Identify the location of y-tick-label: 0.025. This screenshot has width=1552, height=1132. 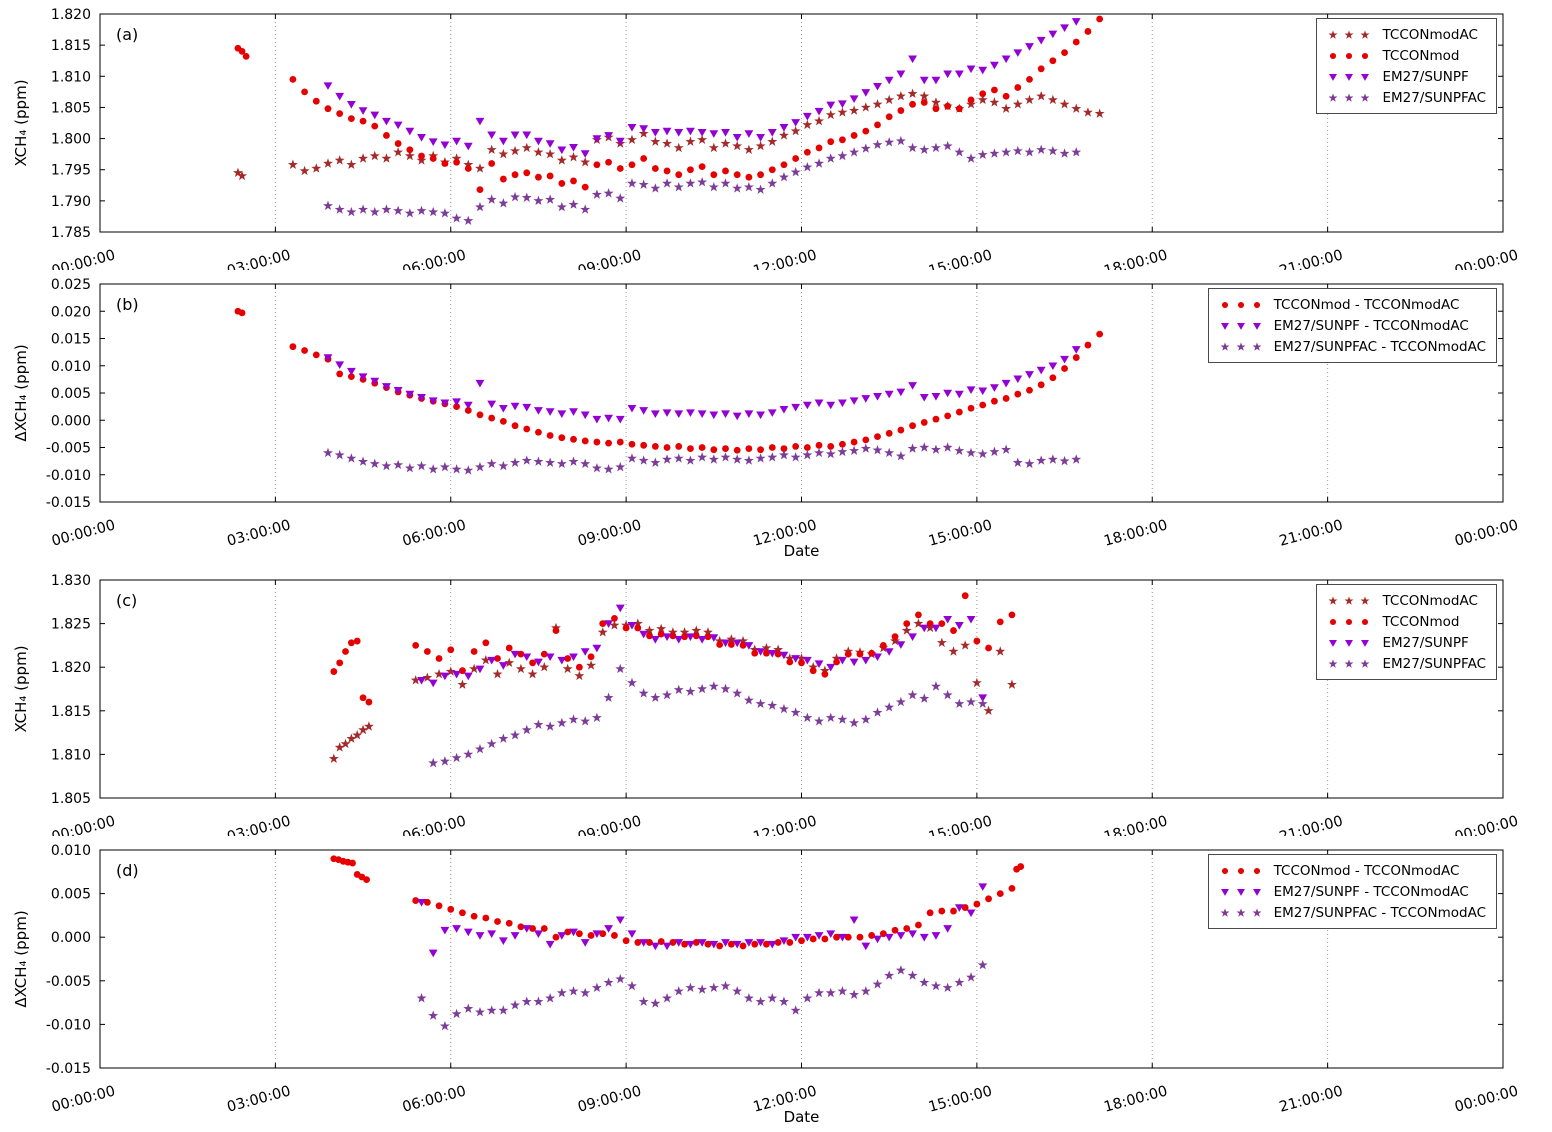
(71, 285).